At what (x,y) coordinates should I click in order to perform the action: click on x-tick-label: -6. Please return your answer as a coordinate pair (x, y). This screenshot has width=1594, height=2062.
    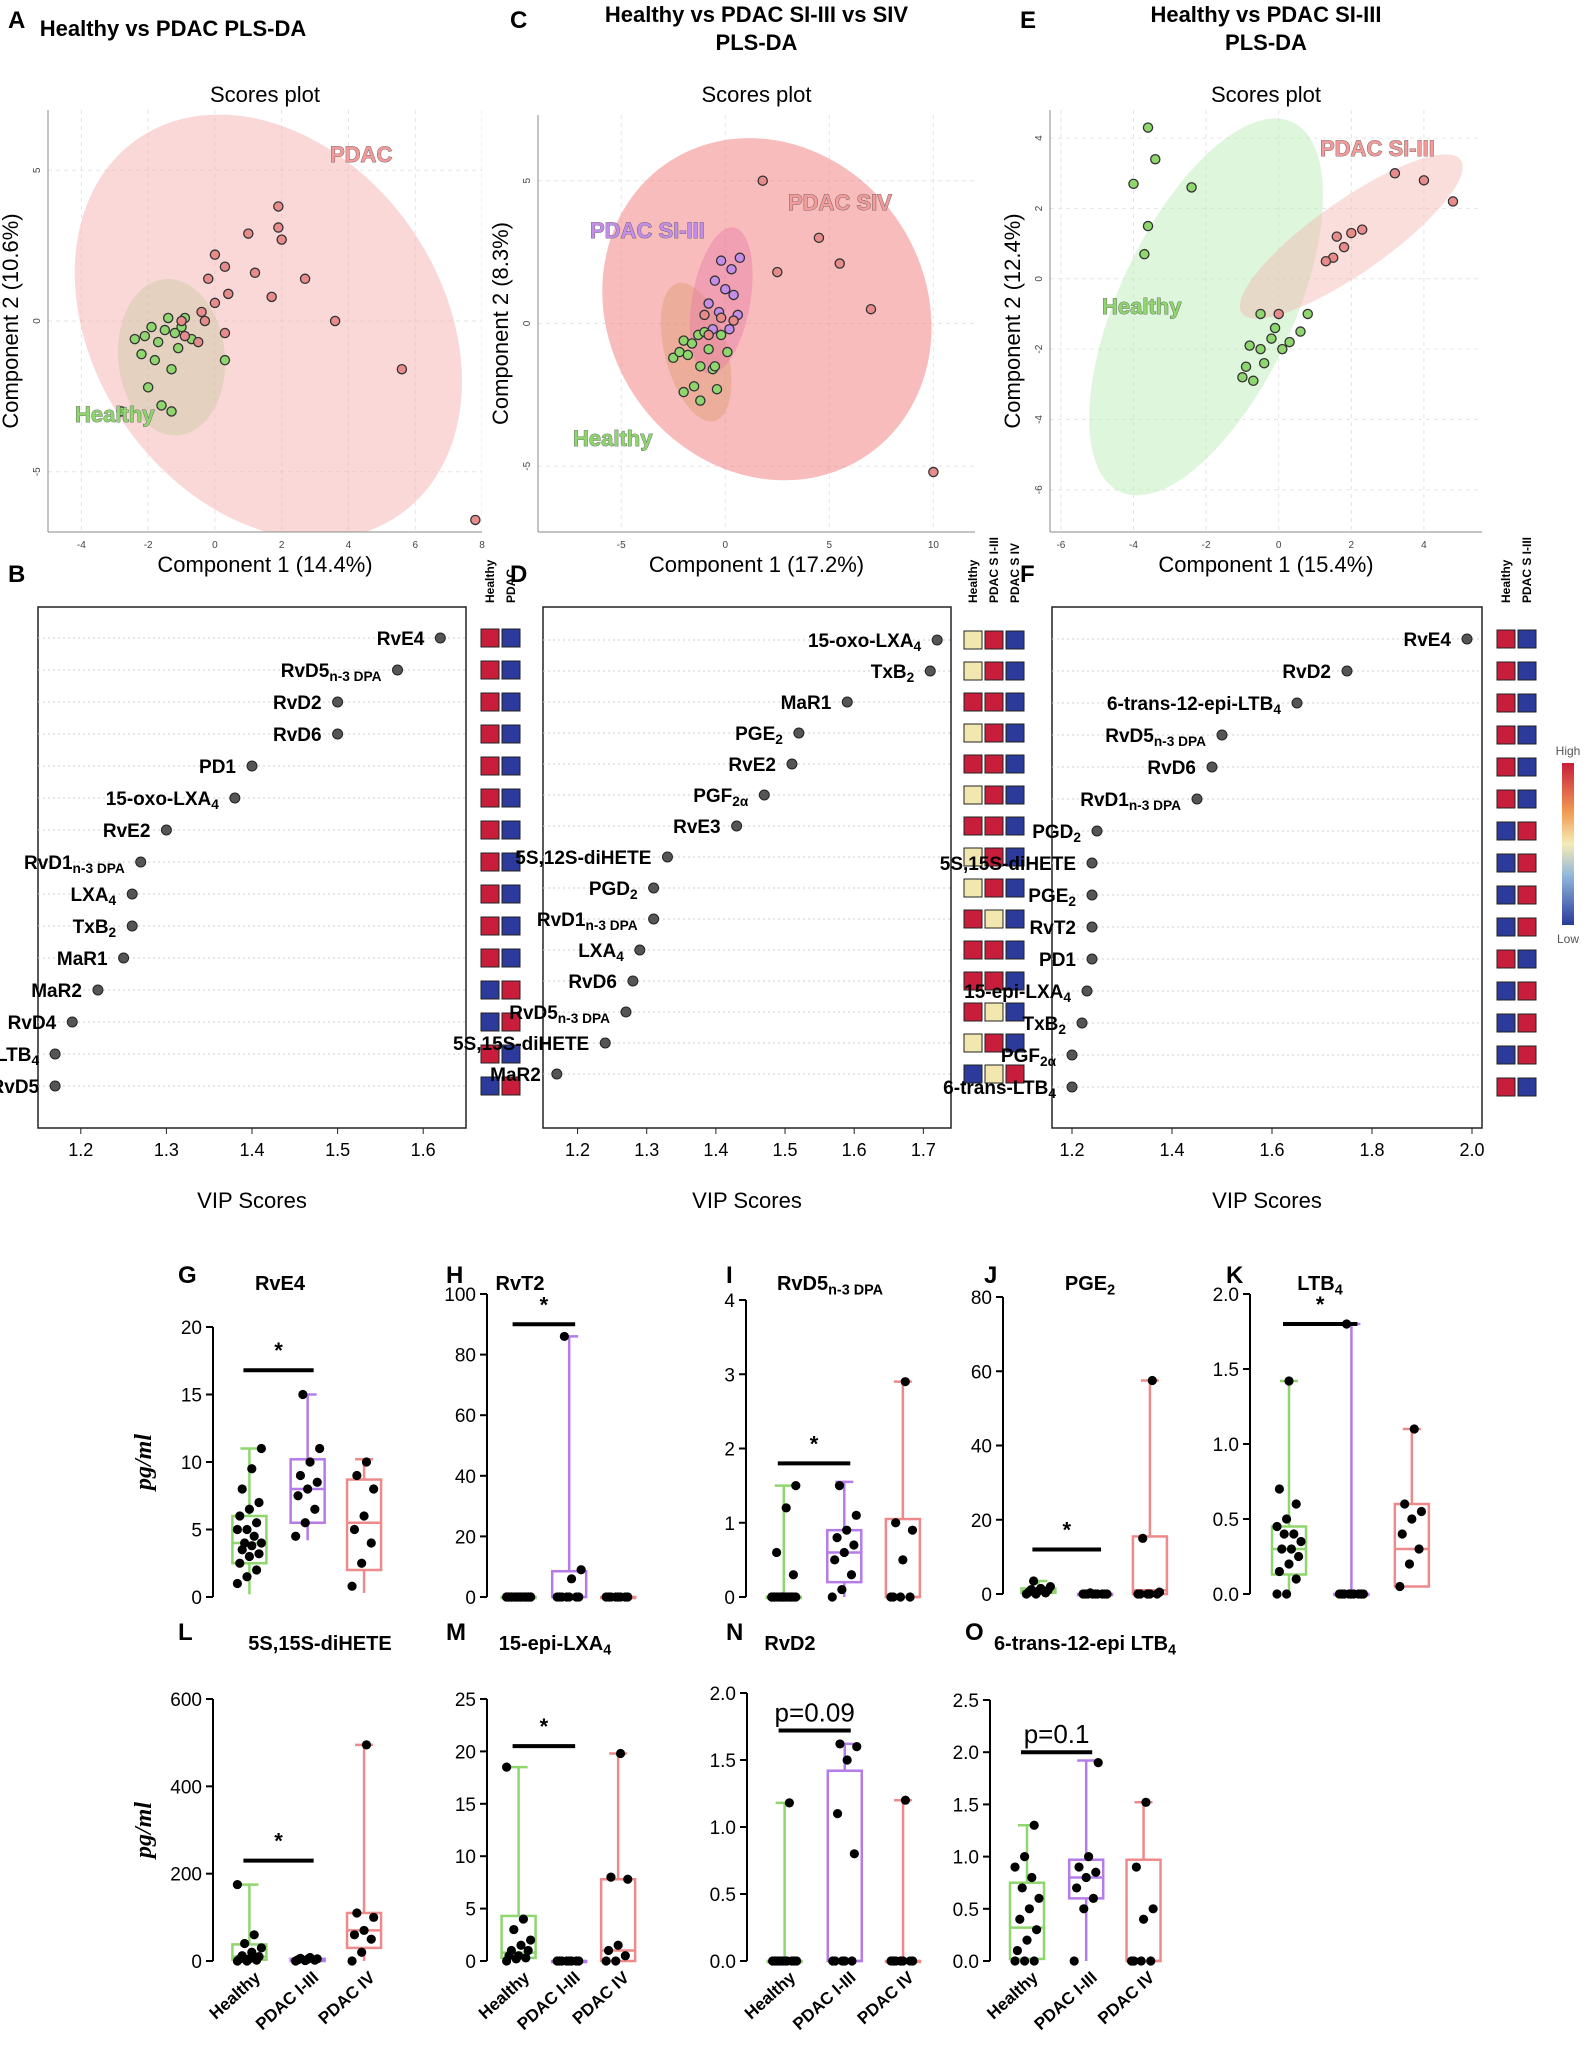
    Looking at the image, I should click on (1060, 545).